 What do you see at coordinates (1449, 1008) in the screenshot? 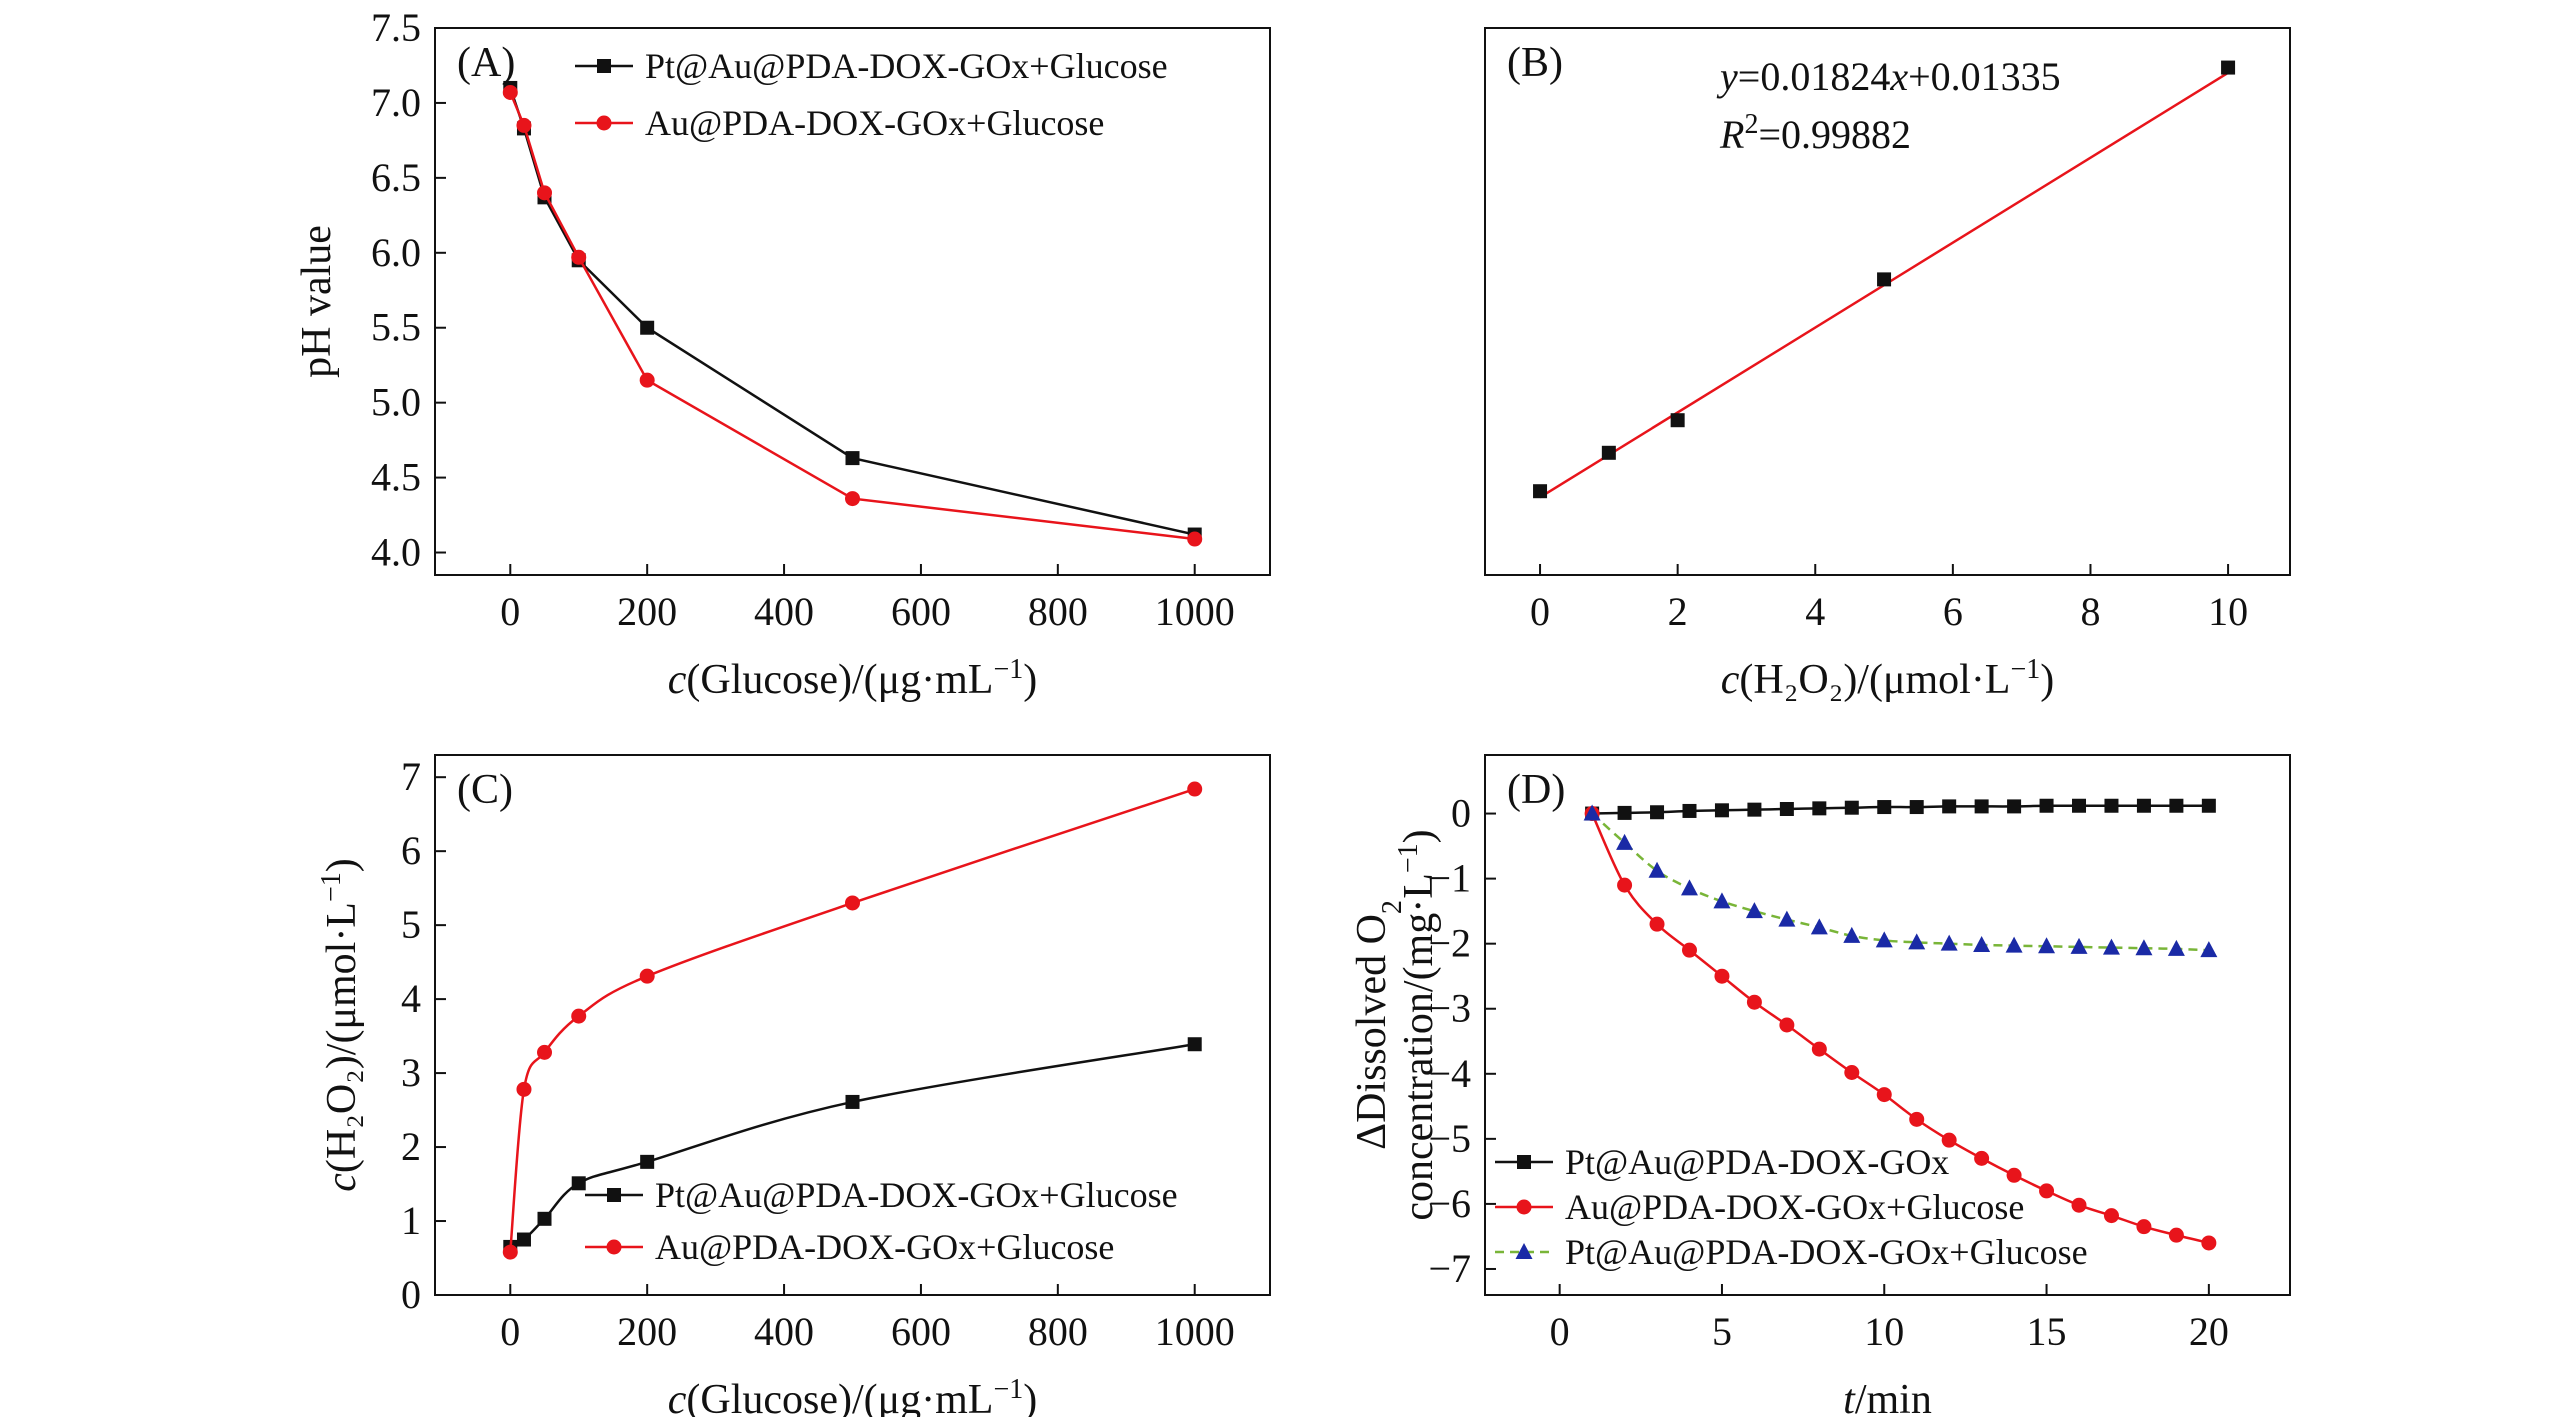
I see `y-tick-label: −3` at bounding box center [1449, 1008].